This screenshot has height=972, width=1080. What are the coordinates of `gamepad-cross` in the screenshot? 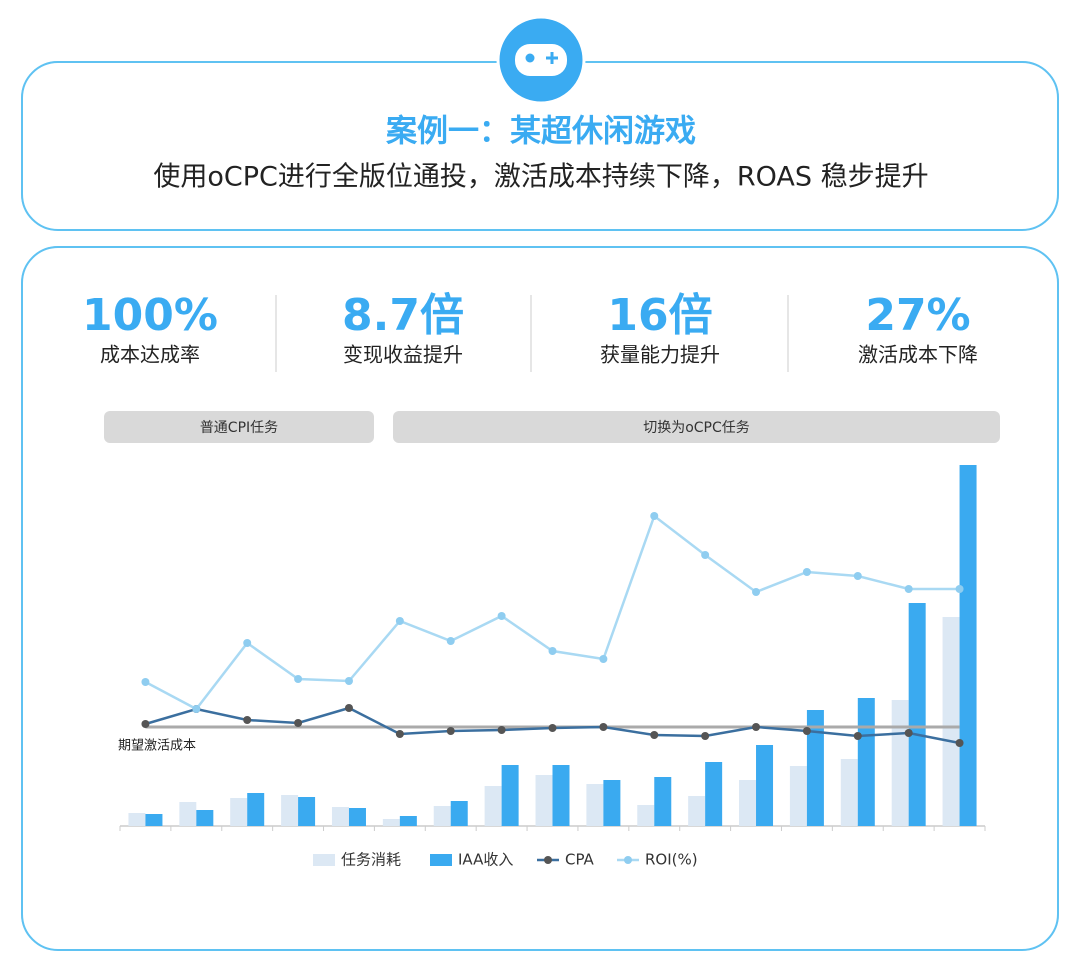 It's located at (552, 58).